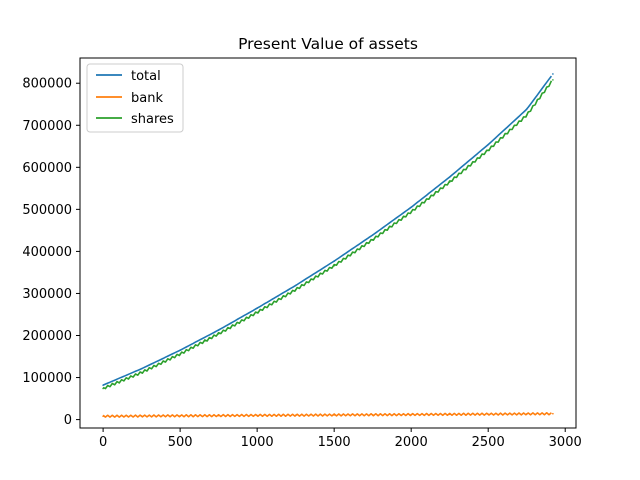  What do you see at coordinates (47, 336) in the screenshot?
I see `y-tick-label: 200000` at bounding box center [47, 336].